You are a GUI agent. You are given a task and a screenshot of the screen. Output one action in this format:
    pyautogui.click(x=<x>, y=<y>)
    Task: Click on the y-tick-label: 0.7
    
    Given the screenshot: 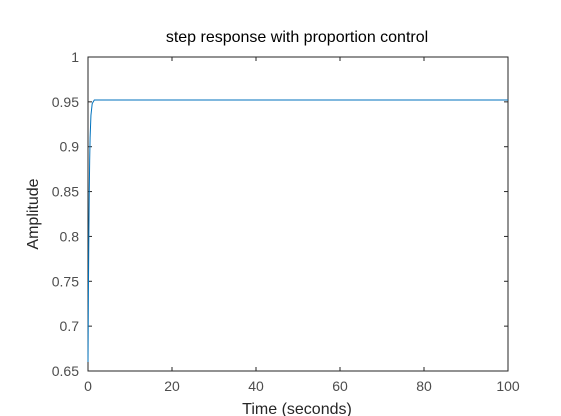 What is the action you would take?
    pyautogui.click(x=70, y=326)
    